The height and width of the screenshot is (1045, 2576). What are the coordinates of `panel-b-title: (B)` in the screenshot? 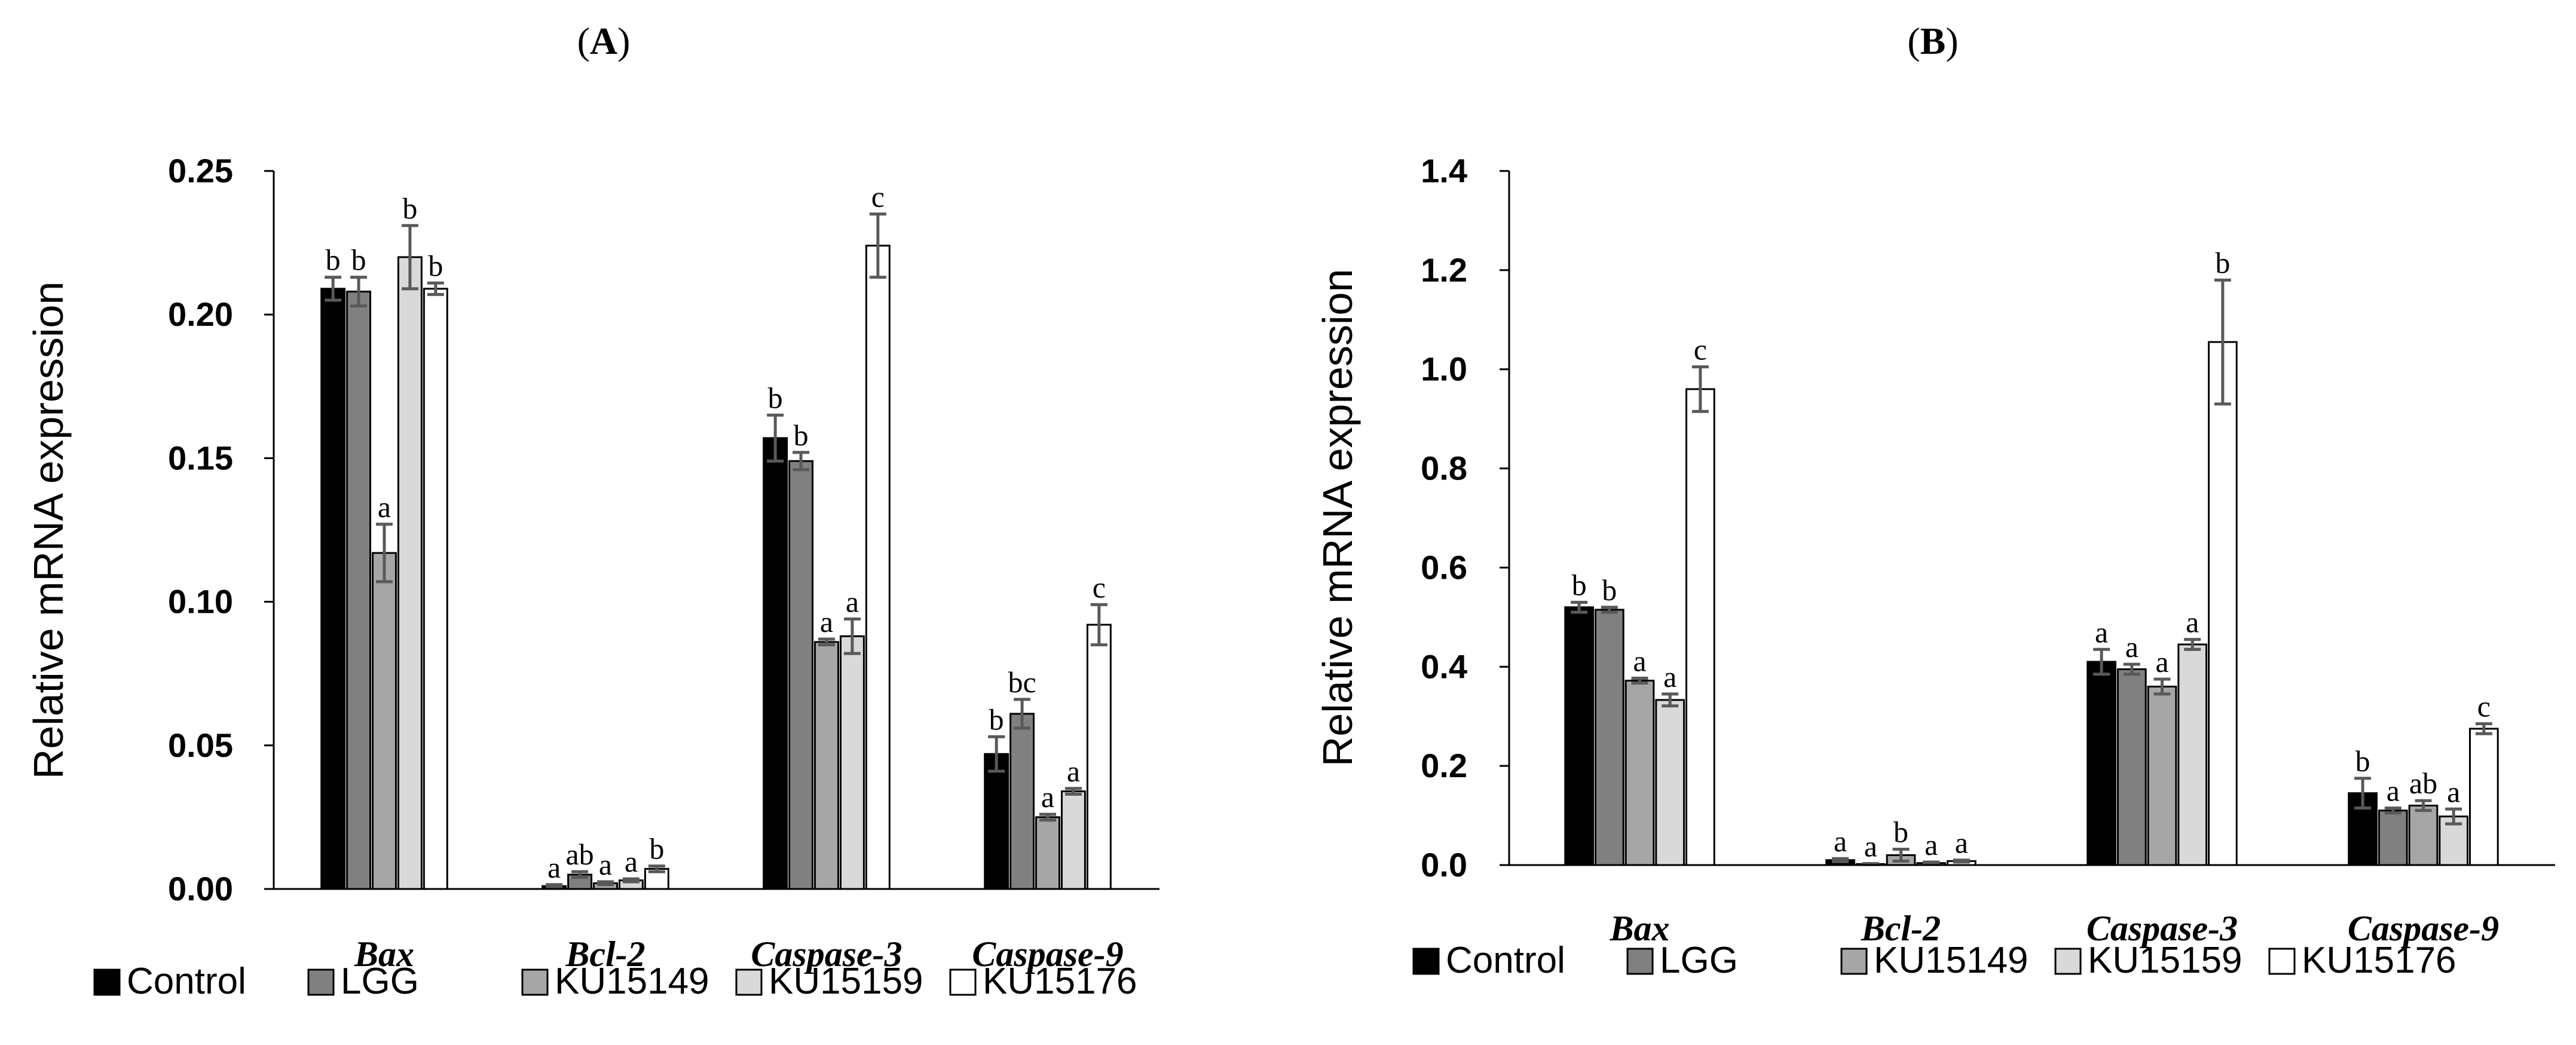 It's located at (1932, 41).